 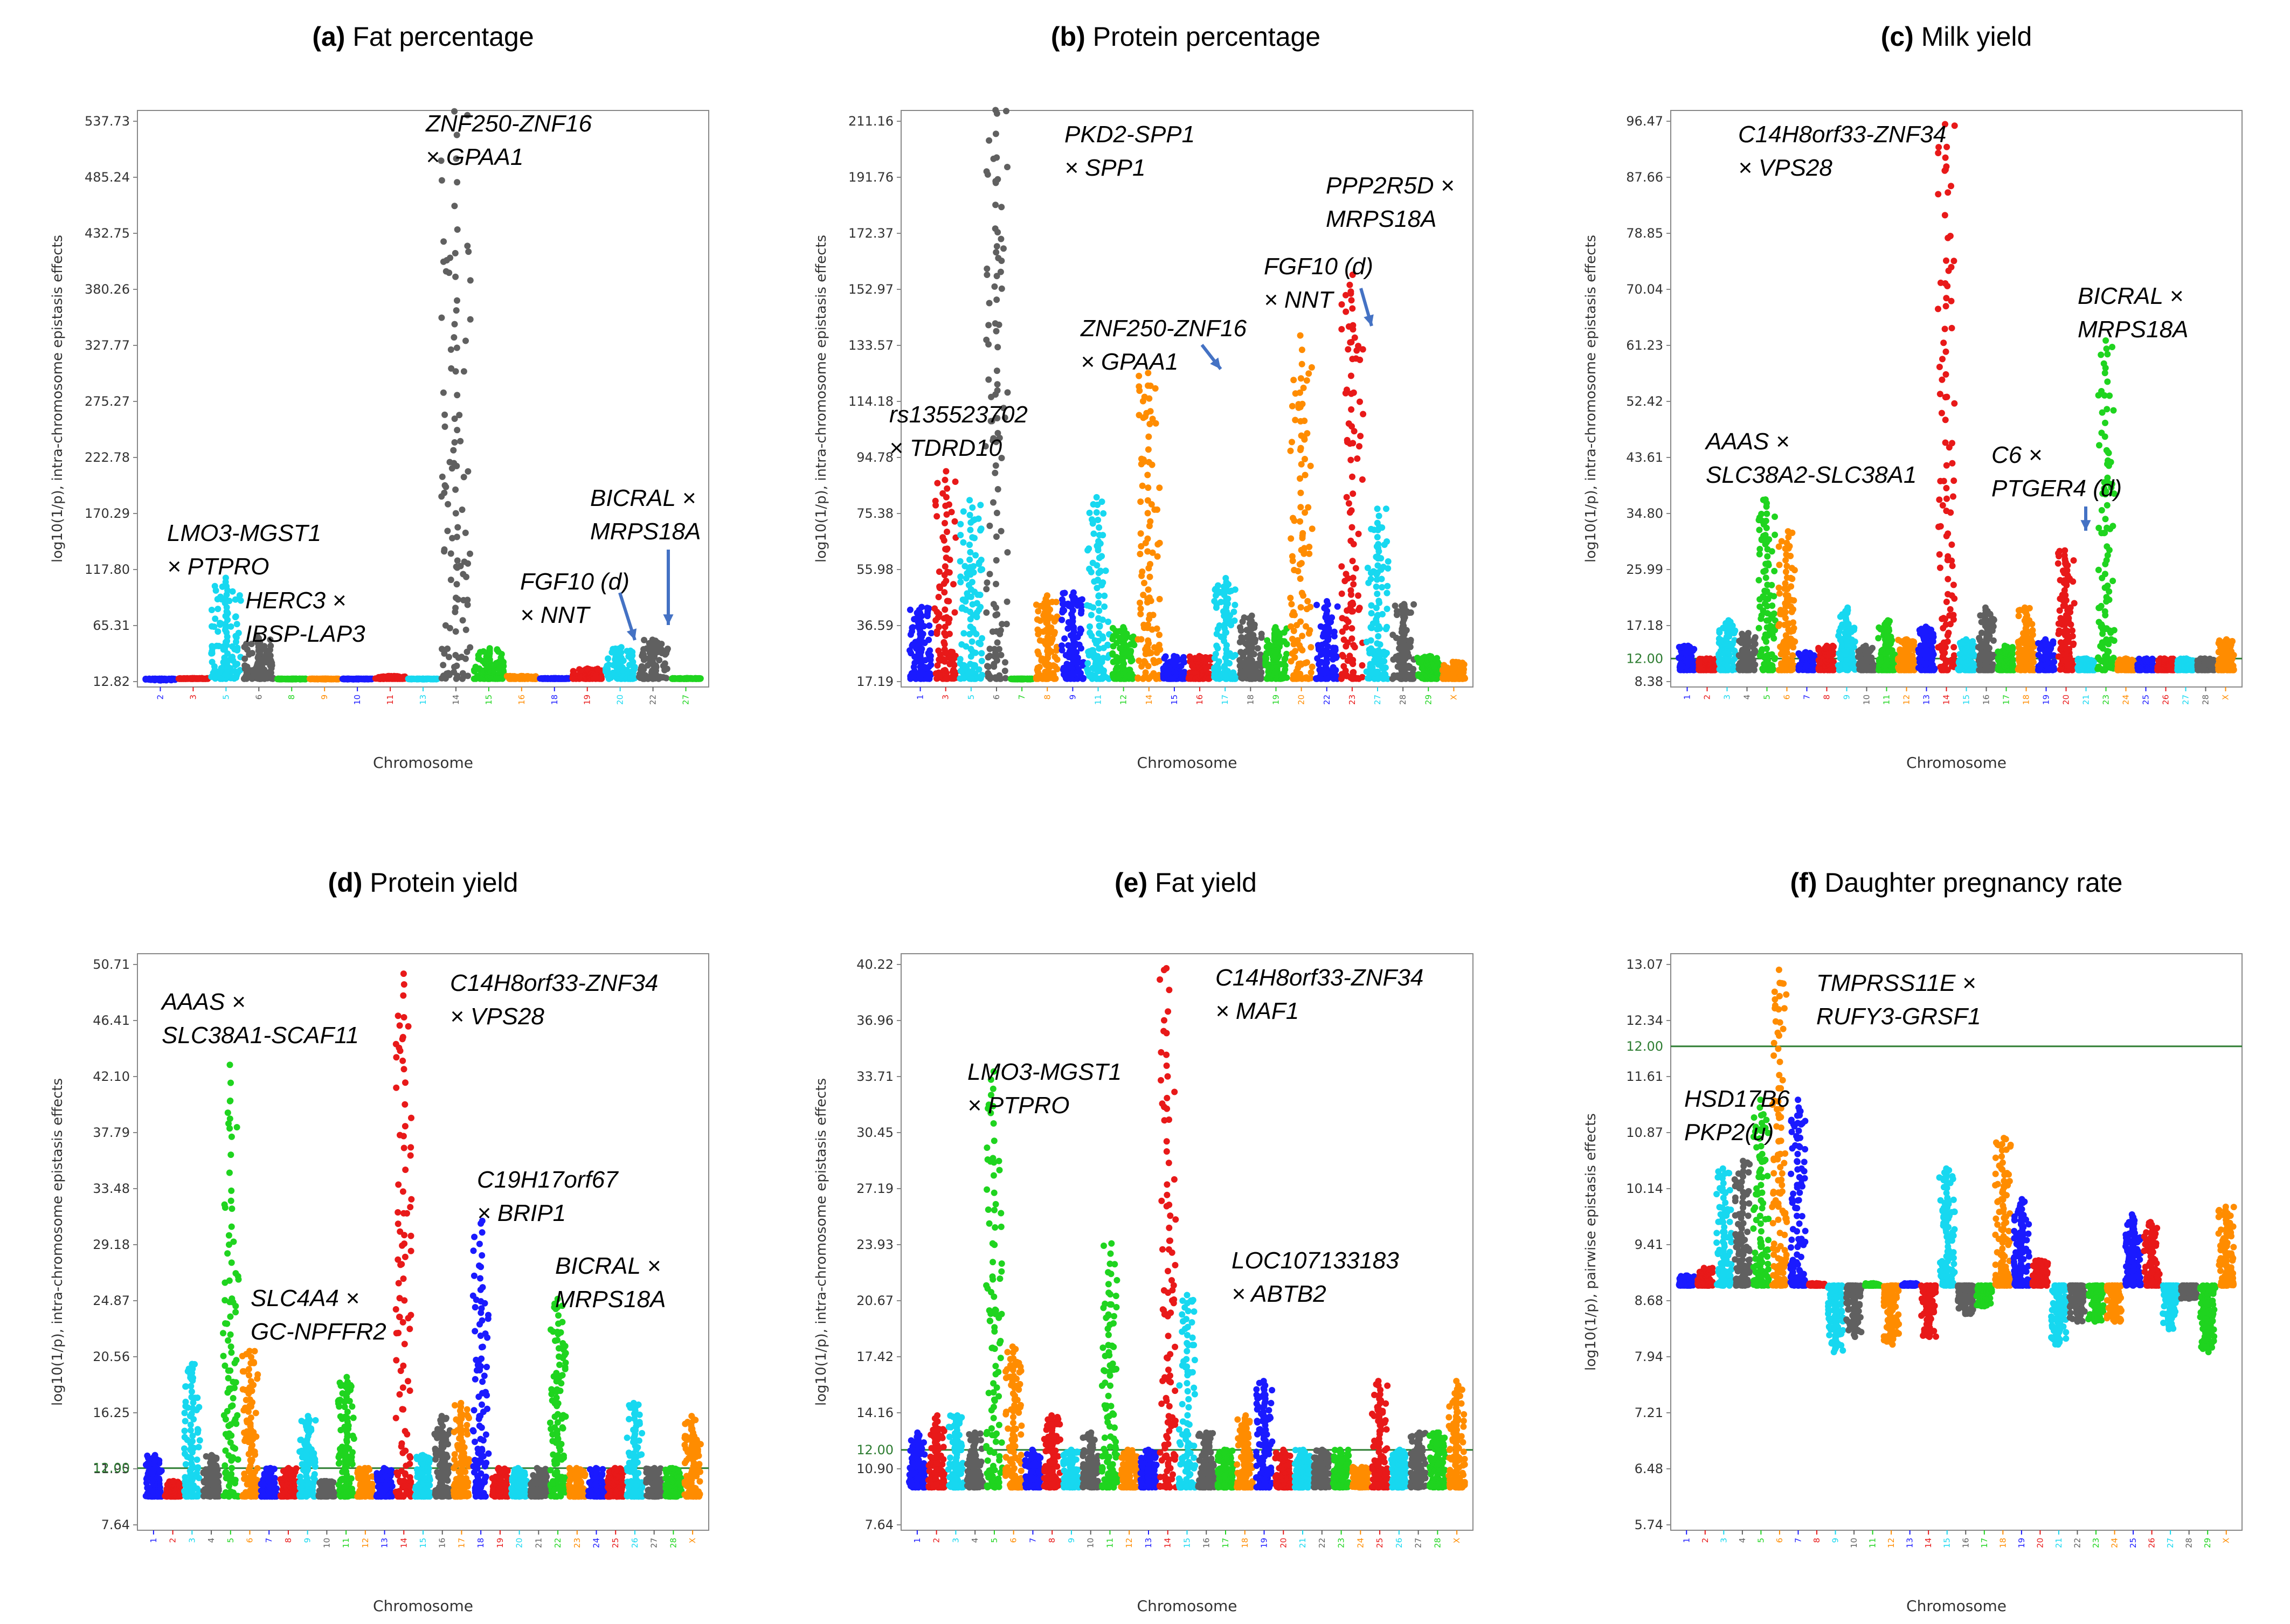 What do you see at coordinates (588, 700) in the screenshot?
I see `x-tick-label: 19` at bounding box center [588, 700].